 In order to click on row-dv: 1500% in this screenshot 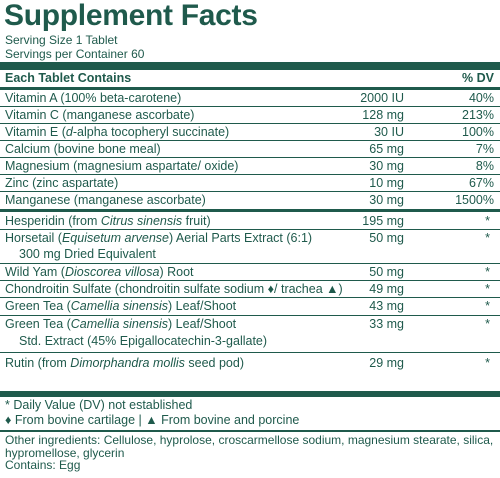, I will do `click(474, 200)`.